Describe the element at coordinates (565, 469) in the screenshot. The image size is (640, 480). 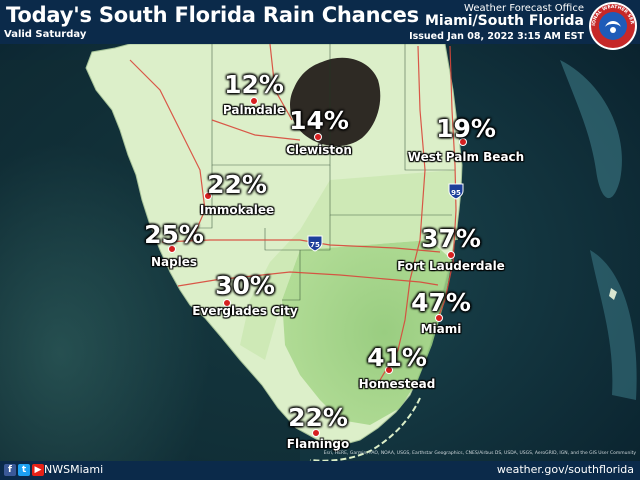
I see `website-link: weather.gov/southflorida` at that location.